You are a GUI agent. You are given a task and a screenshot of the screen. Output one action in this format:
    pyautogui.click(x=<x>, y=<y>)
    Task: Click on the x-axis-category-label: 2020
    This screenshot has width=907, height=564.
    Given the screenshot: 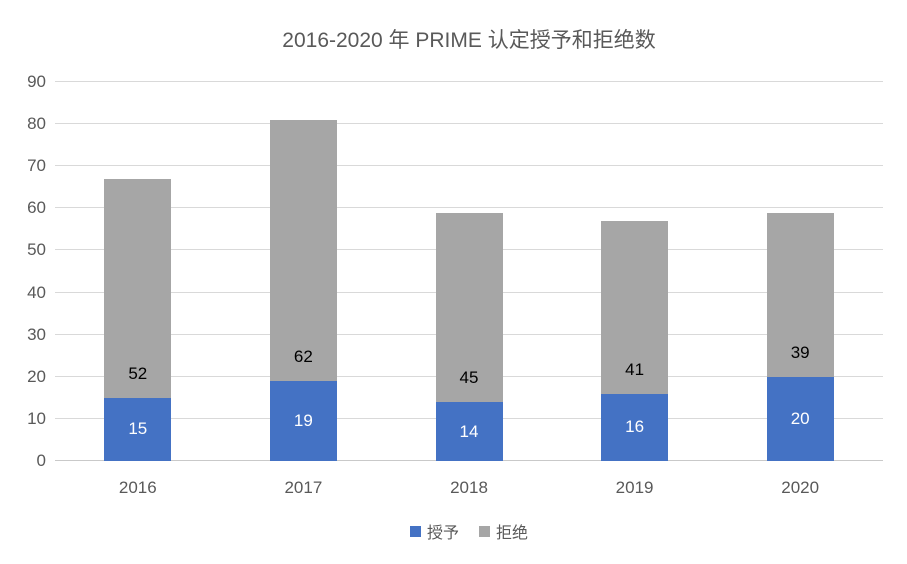 What is the action you would take?
    pyautogui.click(x=800, y=487)
    